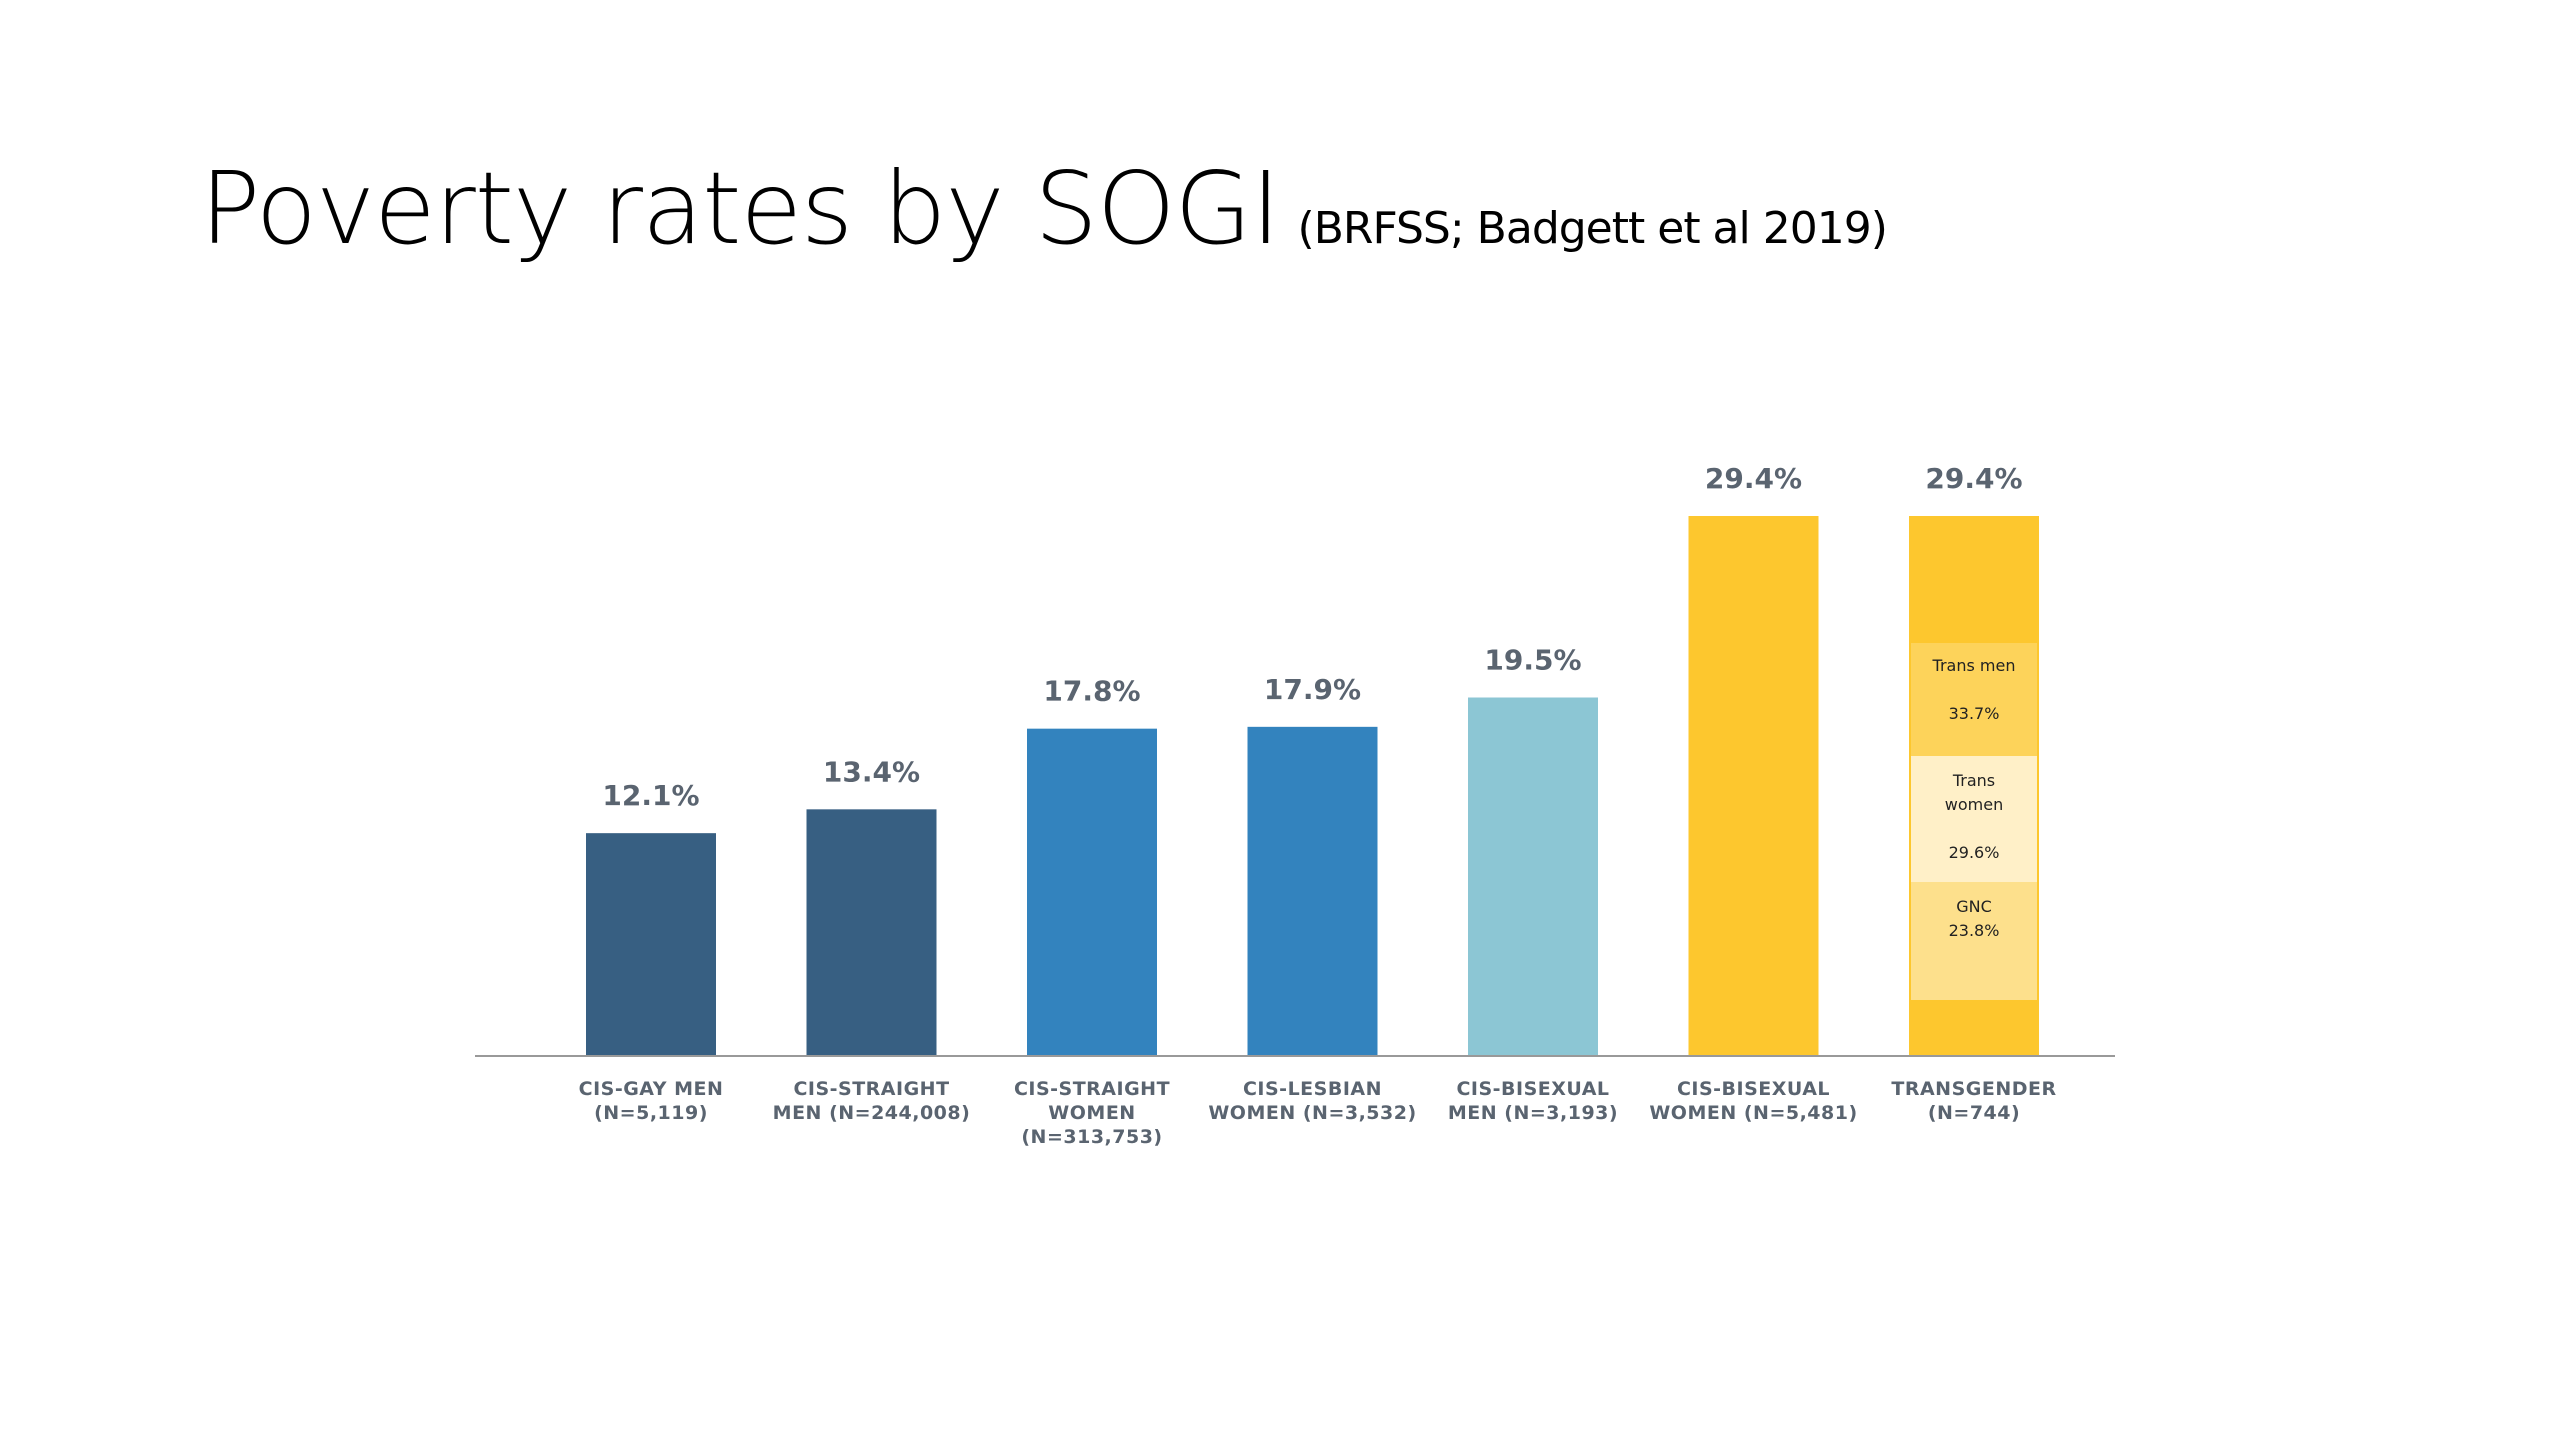 This screenshot has height=1440, width=2560. Describe the element at coordinates (1973, 780) in the screenshot. I see `segment-name-2-1: Trans` at that location.